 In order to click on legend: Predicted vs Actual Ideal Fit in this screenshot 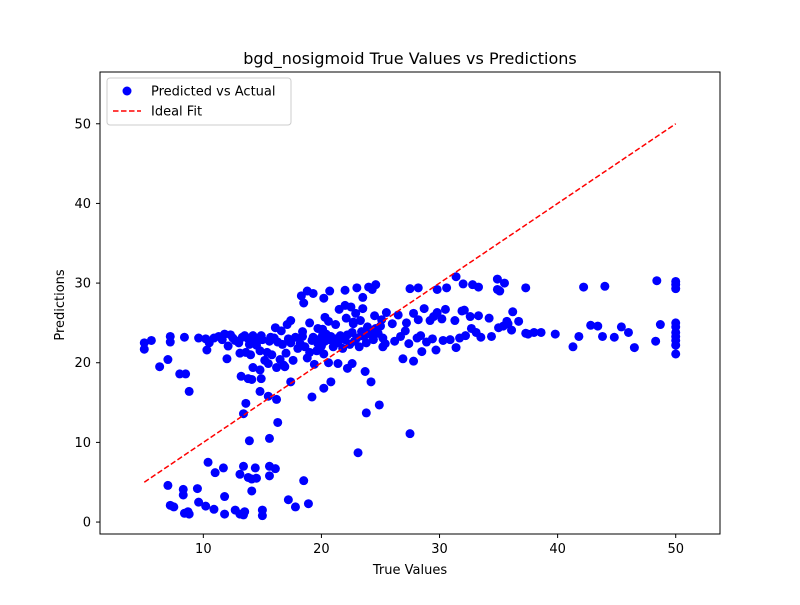, I will do `click(199, 101)`.